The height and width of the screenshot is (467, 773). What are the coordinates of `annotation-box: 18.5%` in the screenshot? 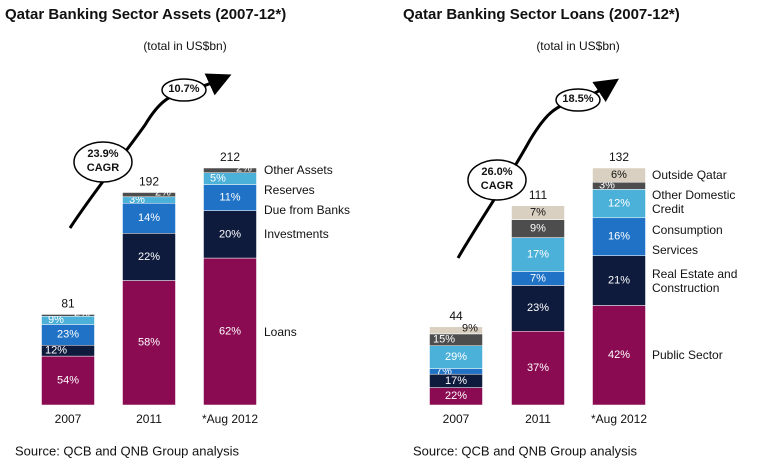 It's located at (578, 99).